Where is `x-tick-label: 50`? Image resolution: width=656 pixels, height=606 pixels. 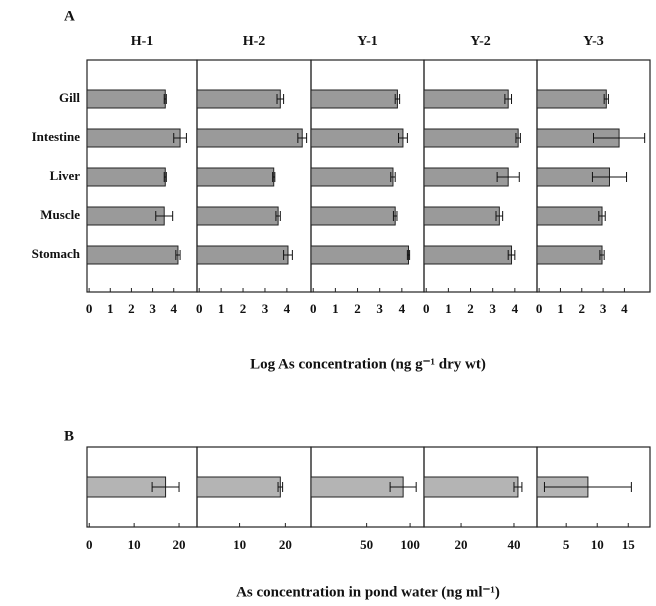
x-tick-label: 50 is located at coordinates (366, 544).